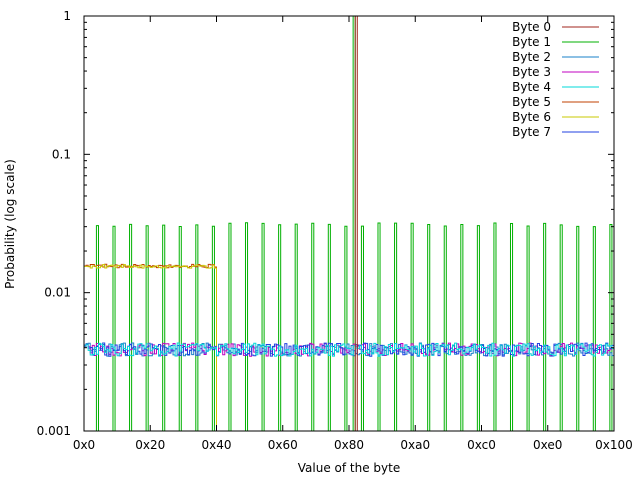  I want to click on x-tick-label: 0xe0, so click(547, 445).